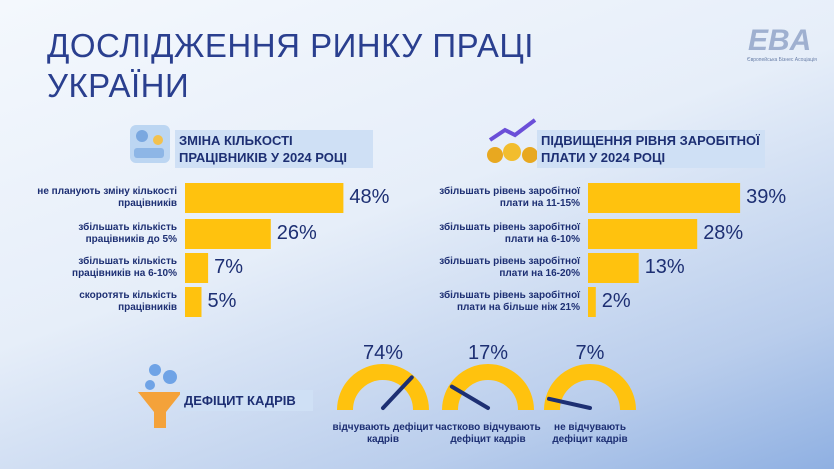 This screenshot has height=469, width=834. I want to click on logo-subtitle: Європейська Бізнес Асоціація, so click(782, 60).